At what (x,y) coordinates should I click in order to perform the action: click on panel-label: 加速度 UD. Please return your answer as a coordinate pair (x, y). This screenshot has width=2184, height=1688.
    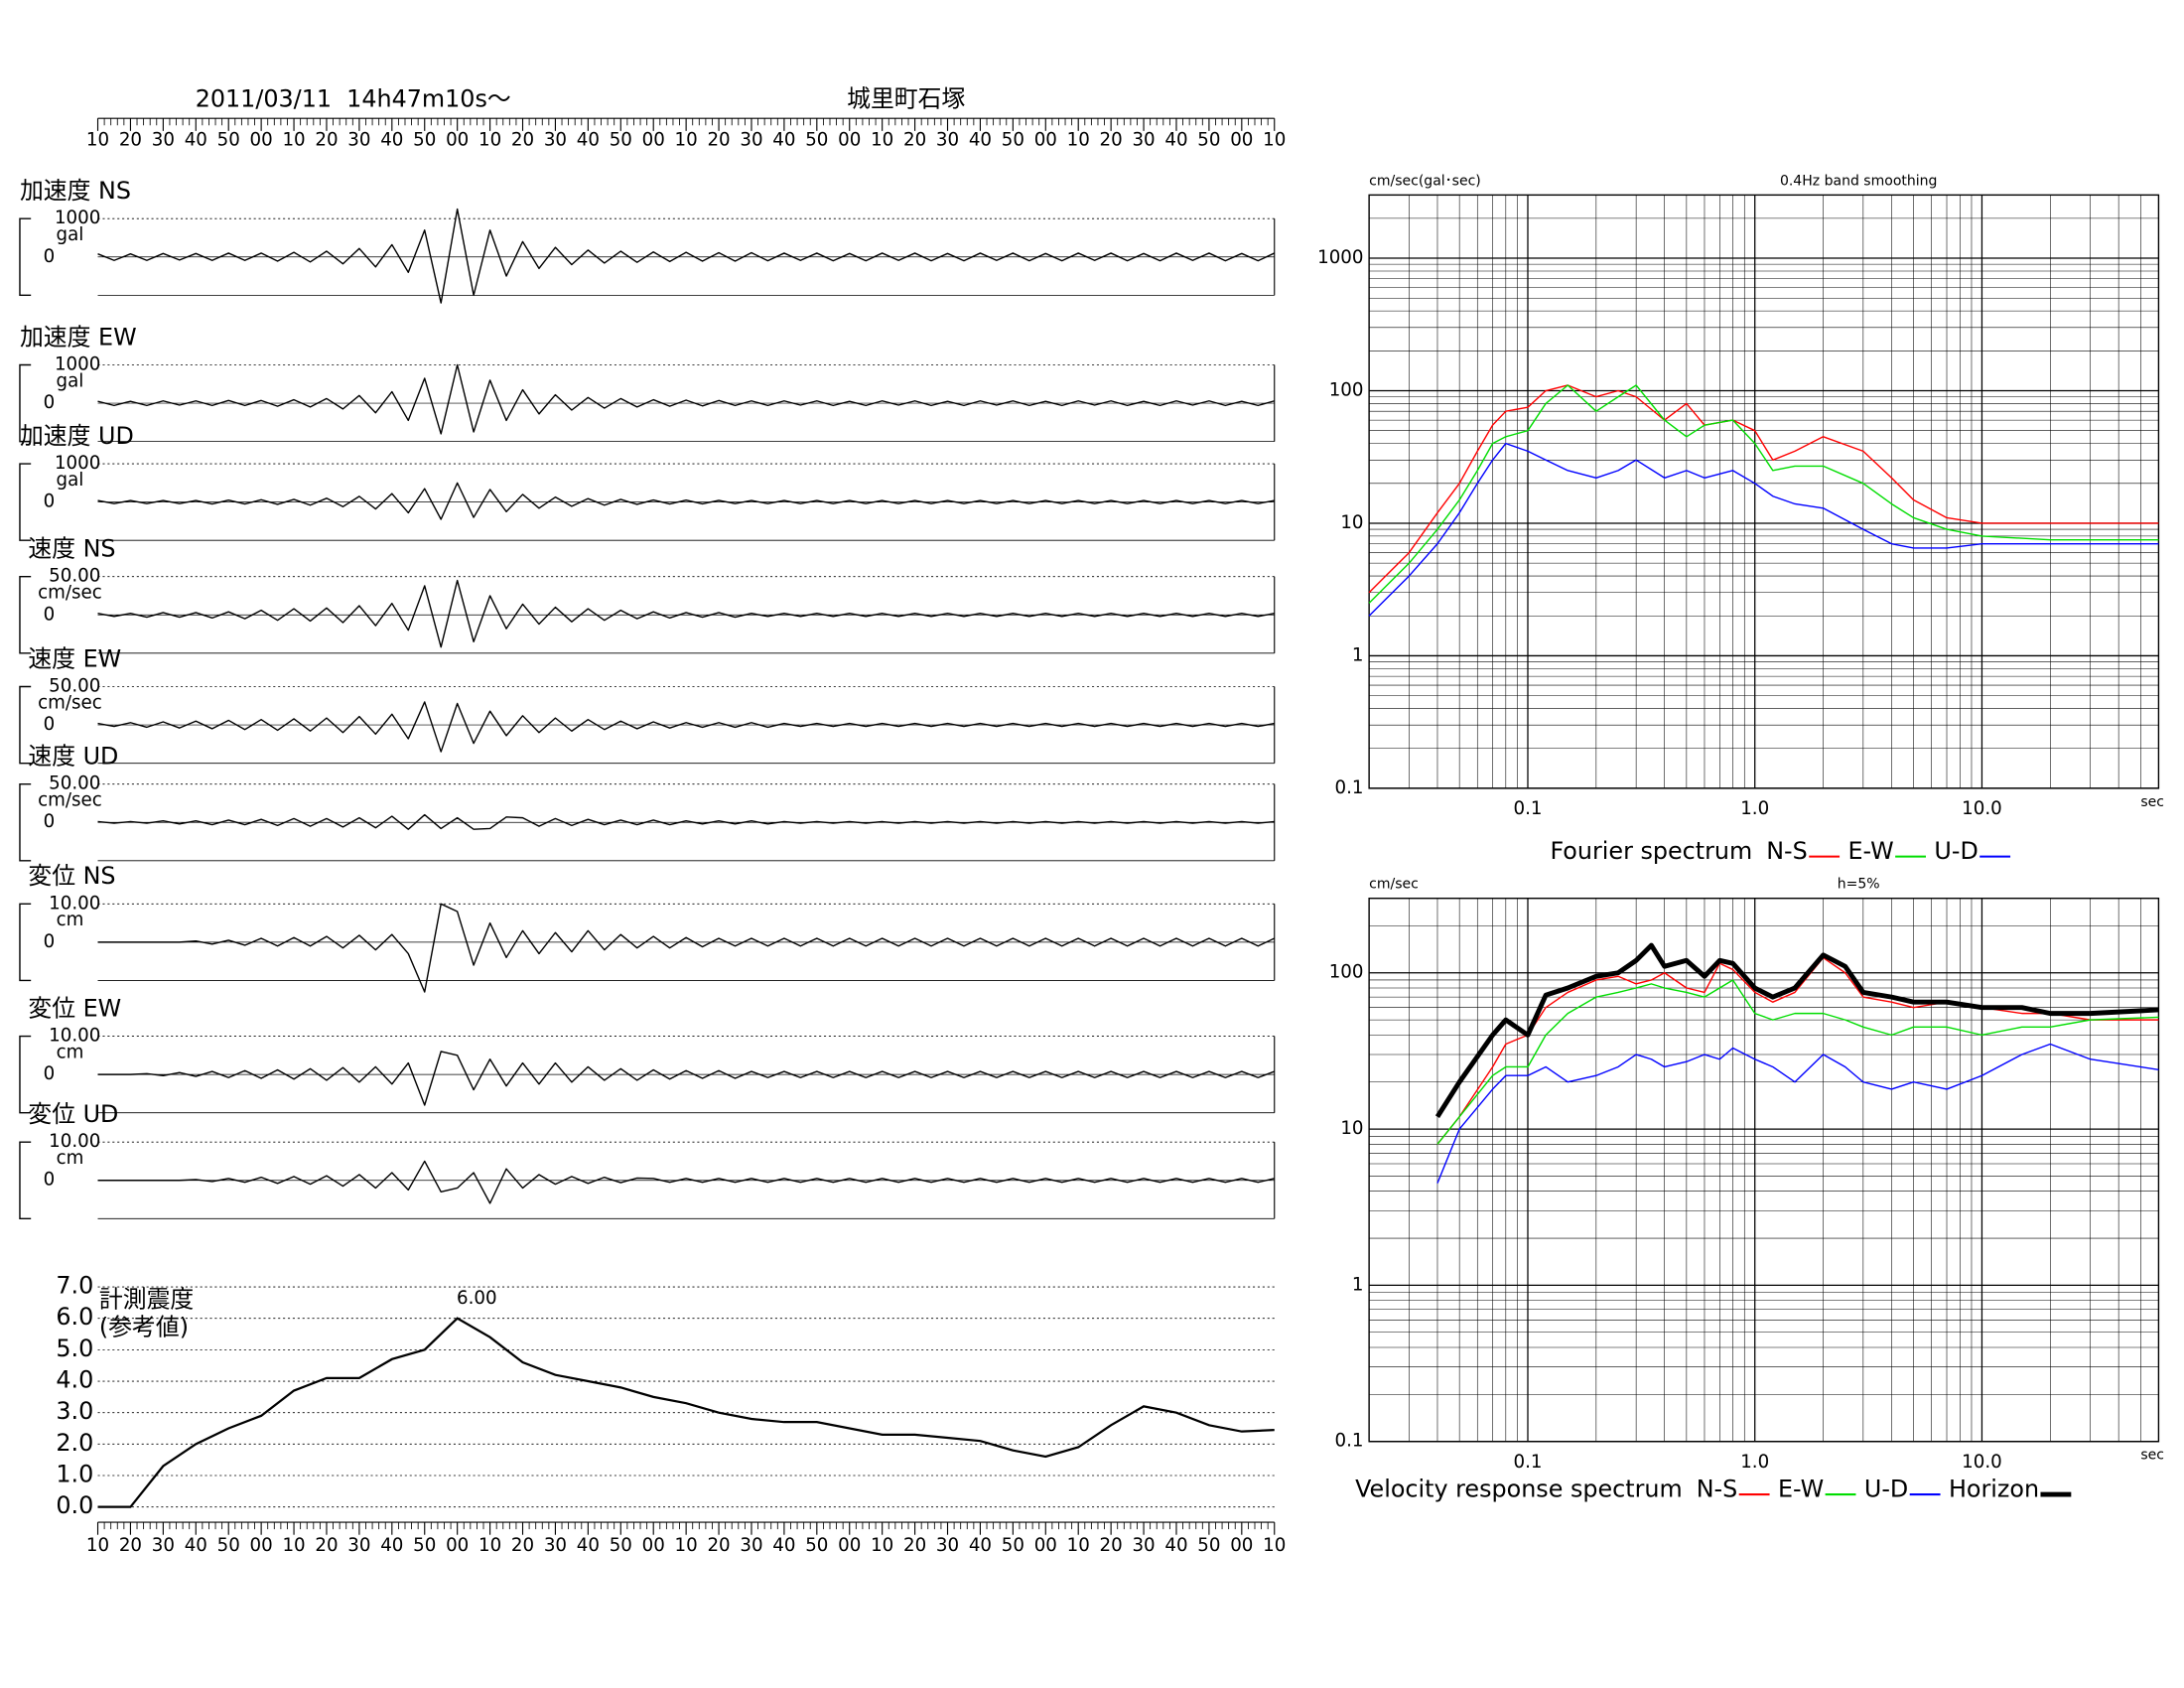
    Looking at the image, I should click on (77, 436).